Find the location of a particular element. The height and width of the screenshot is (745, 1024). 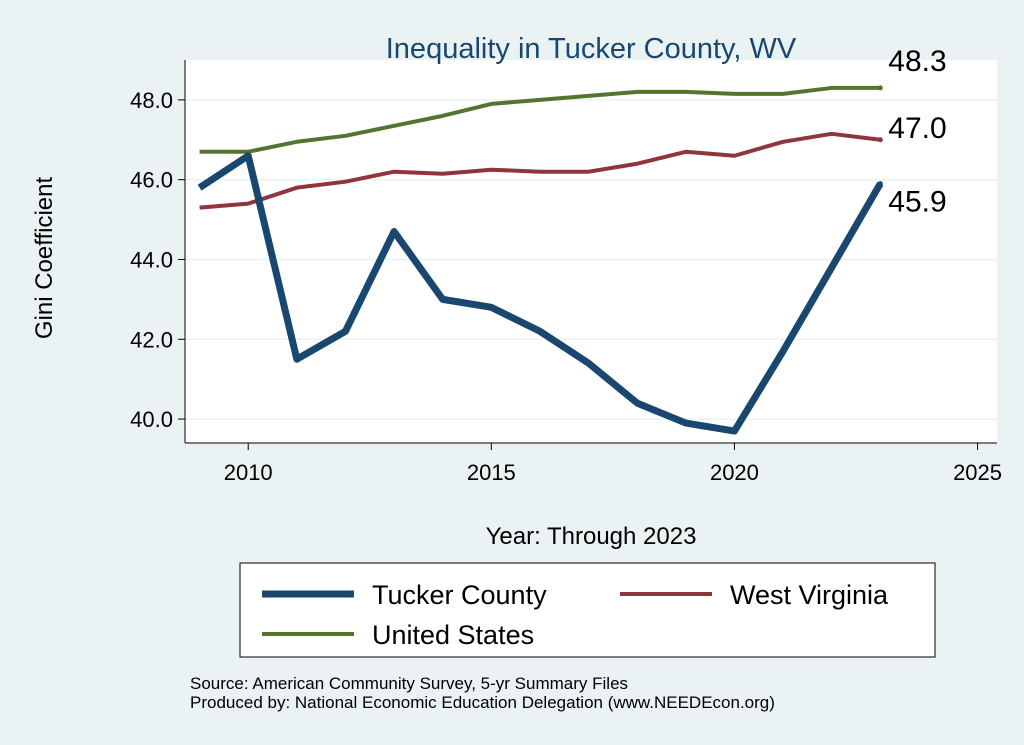

y-tick-label: 40.0 is located at coordinates (151, 419).